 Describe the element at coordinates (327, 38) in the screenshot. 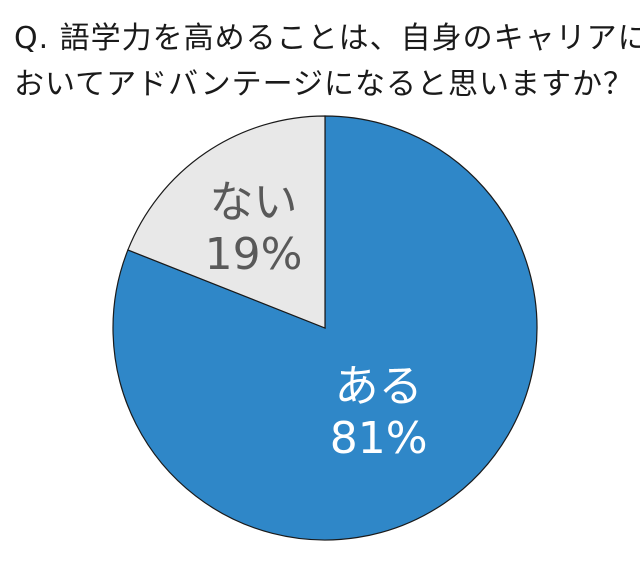

I see `chart-title-line-1: Q. 語学力を高めることは、自身のキャリアに` at that location.